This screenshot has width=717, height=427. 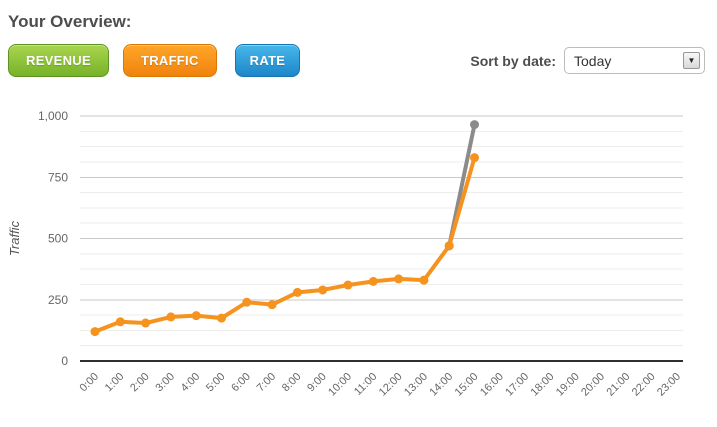 What do you see at coordinates (58, 239) in the screenshot?
I see `y-tick-label: 500` at bounding box center [58, 239].